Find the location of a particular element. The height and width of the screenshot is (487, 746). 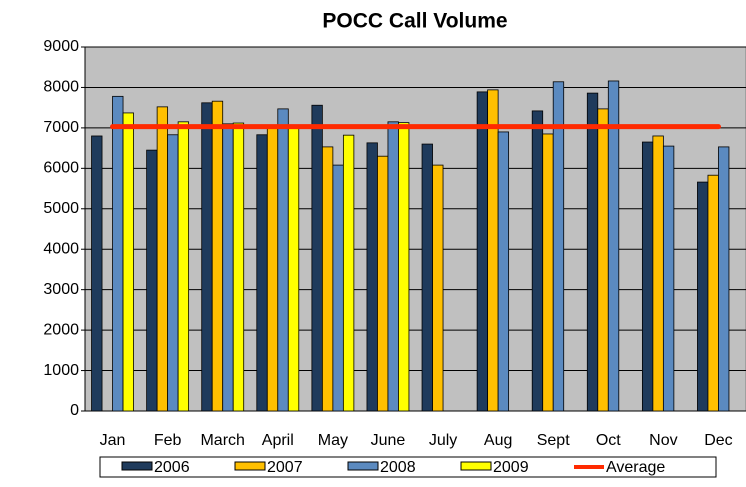

y-tick-label: 3000 is located at coordinates (61, 289).